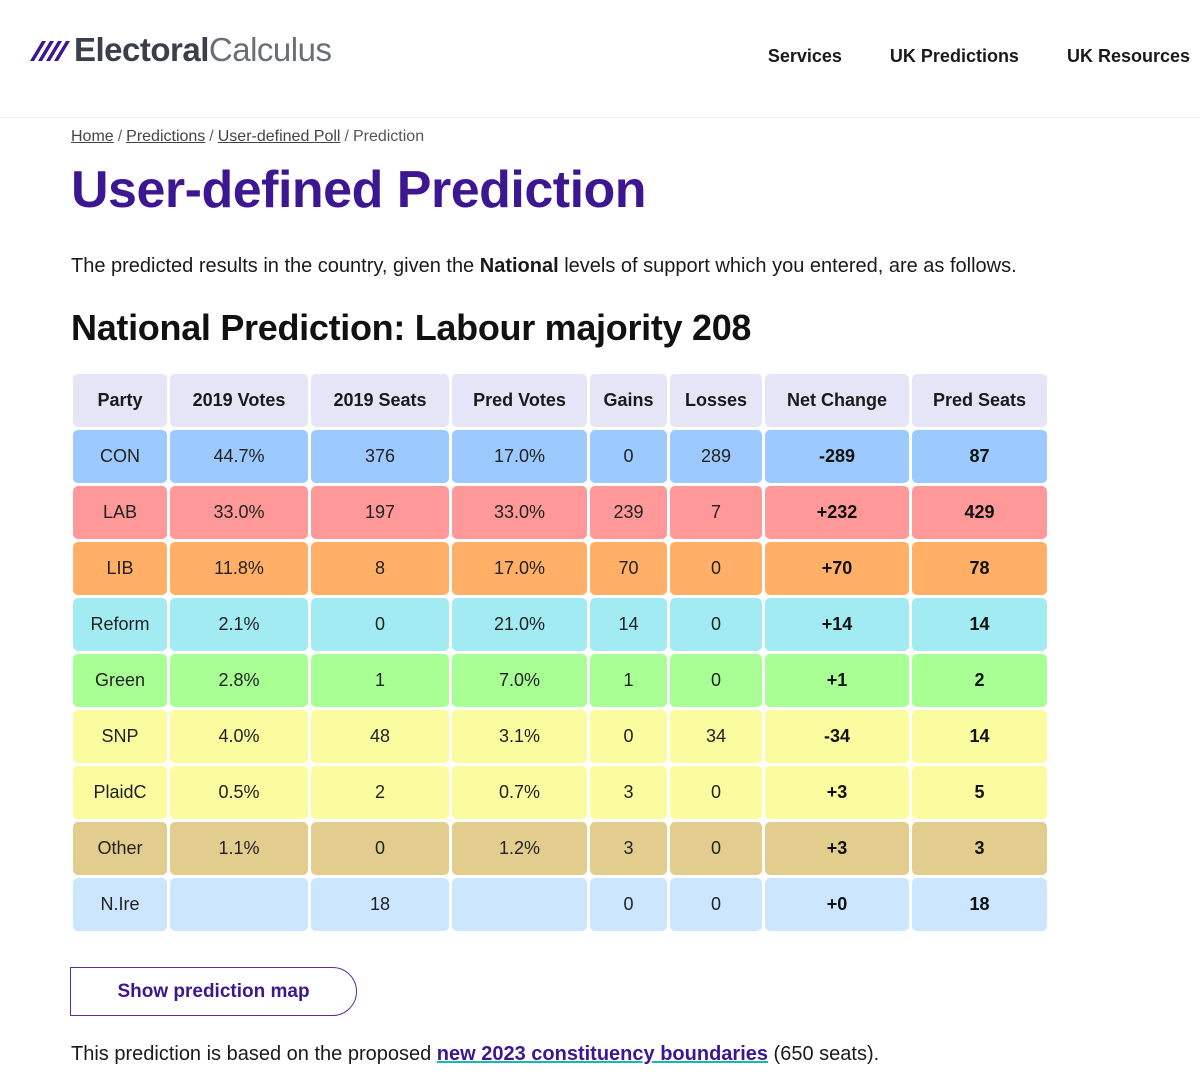 The image size is (1200, 1075). Describe the element at coordinates (380, 736) in the screenshot. I see `cell-2019-seats: 48` at that location.